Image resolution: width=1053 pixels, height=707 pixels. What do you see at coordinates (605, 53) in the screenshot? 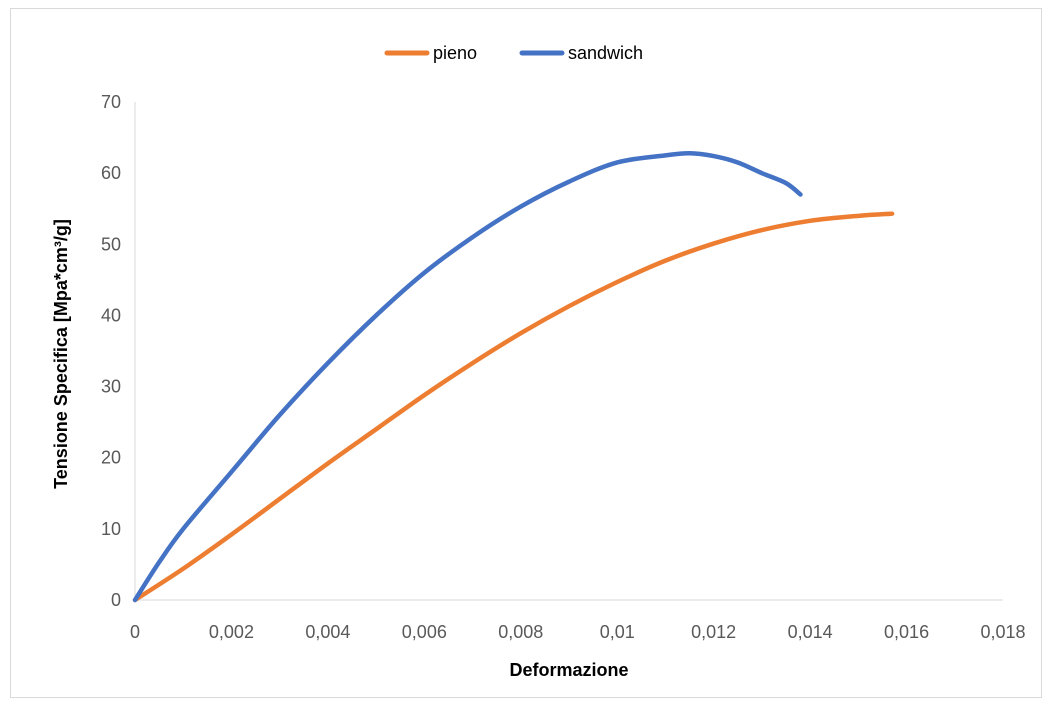
I see `legend-label-sandwich: sandwich` at bounding box center [605, 53].